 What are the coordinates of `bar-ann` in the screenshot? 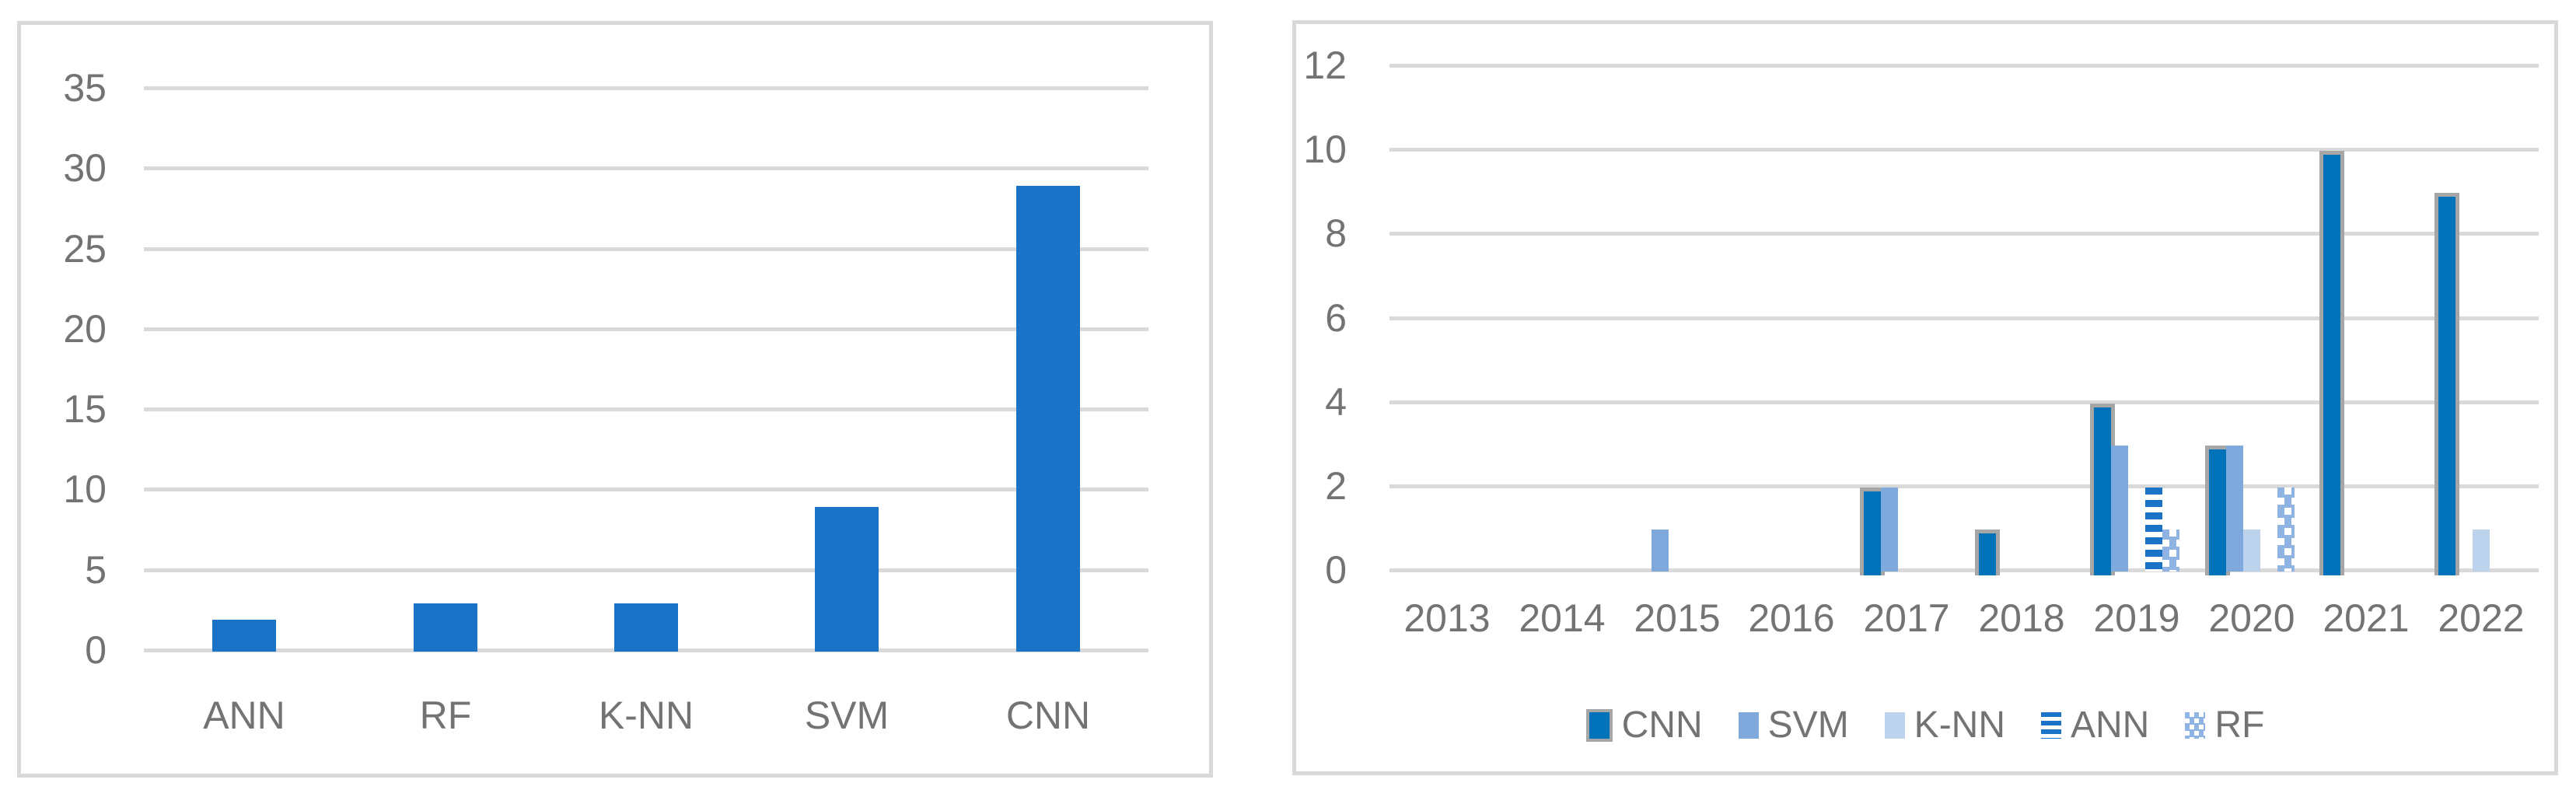 It's located at (244, 636).